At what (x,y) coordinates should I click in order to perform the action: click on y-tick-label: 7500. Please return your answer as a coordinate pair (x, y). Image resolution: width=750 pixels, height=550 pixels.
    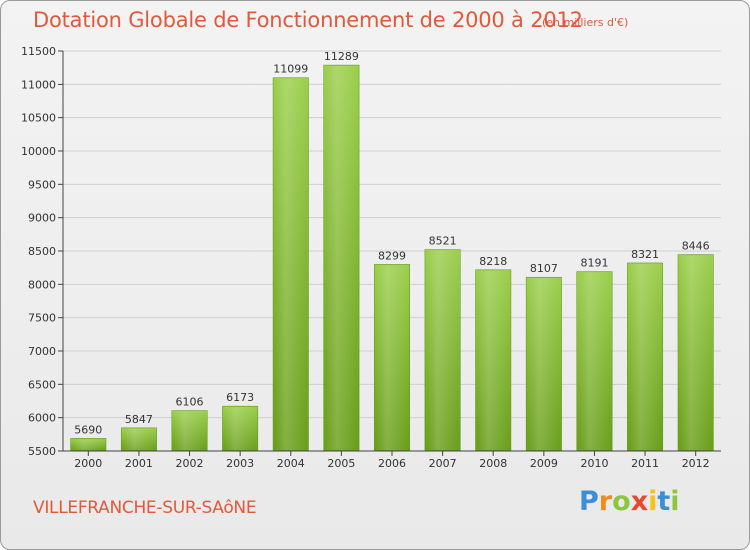
    Looking at the image, I should click on (42, 318).